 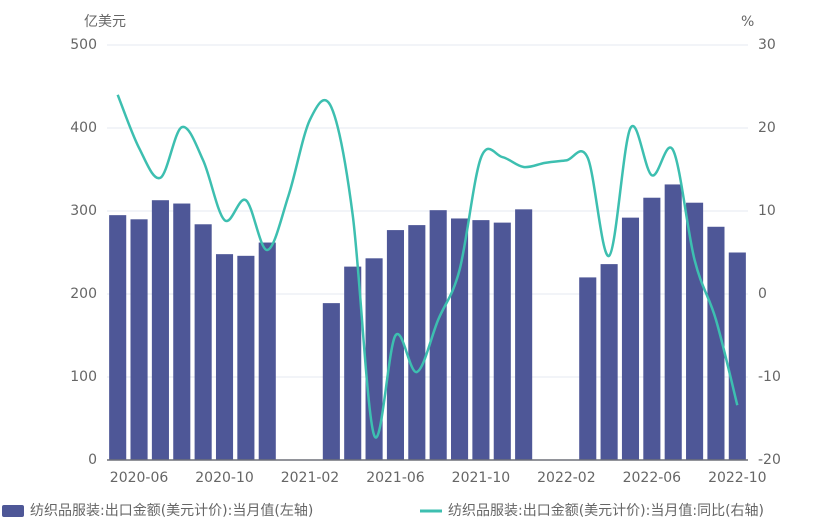 I want to click on y2-tick-label: -20, so click(x=769, y=460).